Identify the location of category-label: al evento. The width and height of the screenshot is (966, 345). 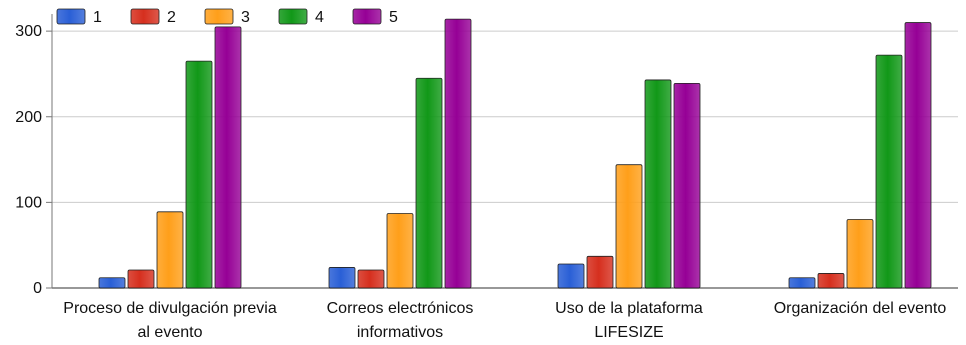
(170, 332).